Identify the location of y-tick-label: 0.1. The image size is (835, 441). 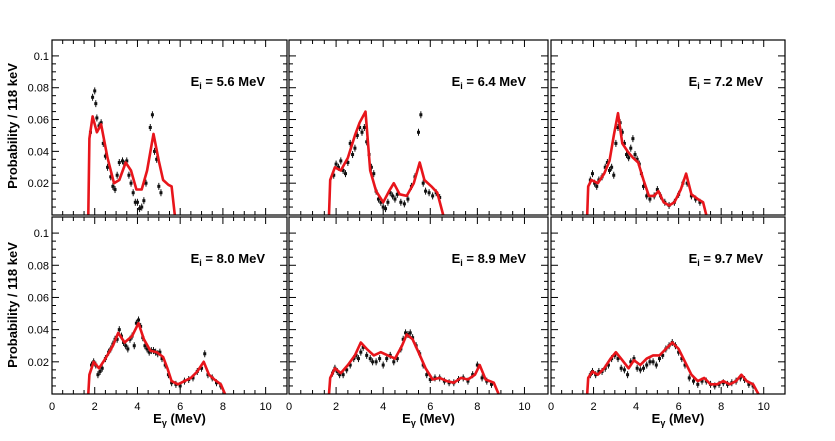
(41, 234).